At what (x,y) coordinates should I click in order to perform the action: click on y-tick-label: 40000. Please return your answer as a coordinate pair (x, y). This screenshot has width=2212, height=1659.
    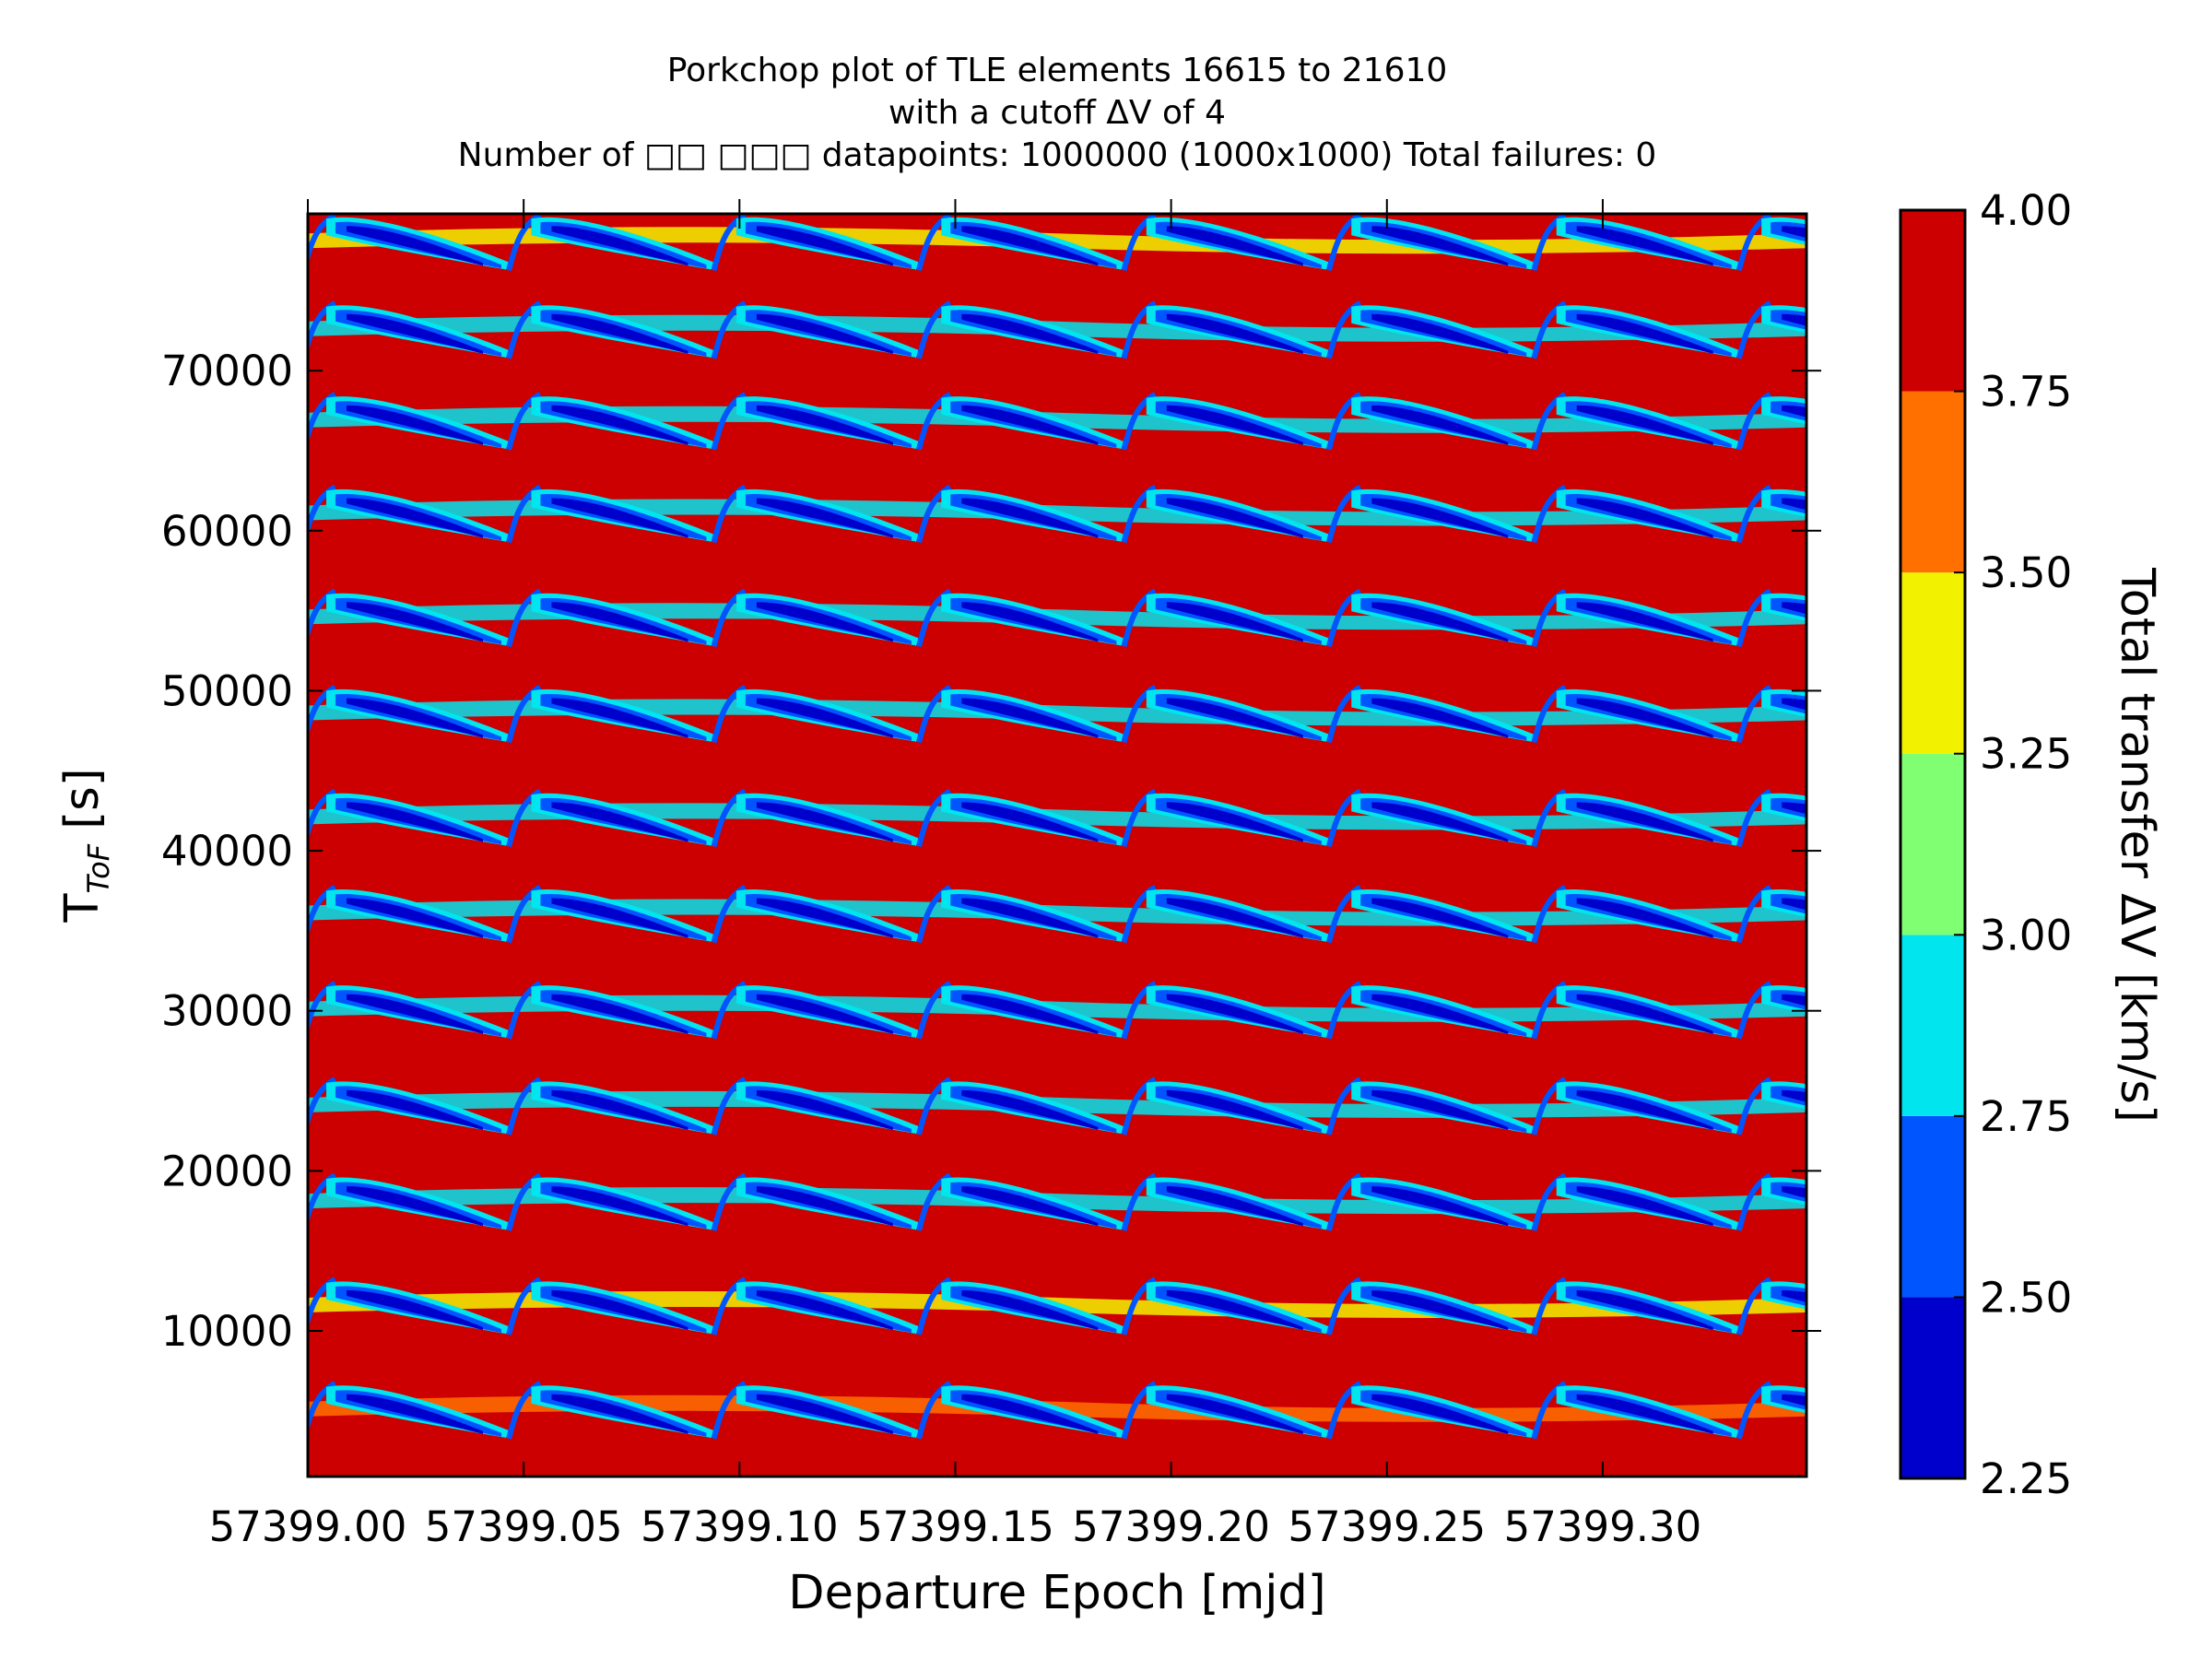
    Looking at the image, I should click on (227, 851).